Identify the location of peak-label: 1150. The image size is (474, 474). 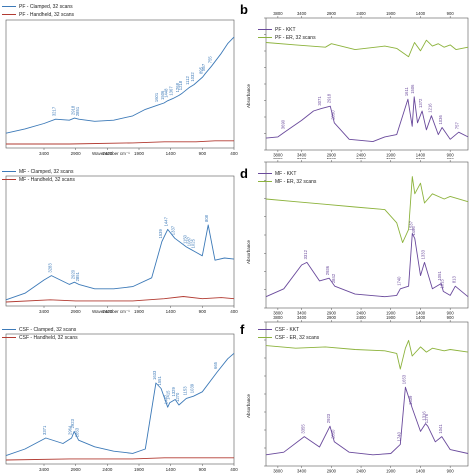
(185, 239).